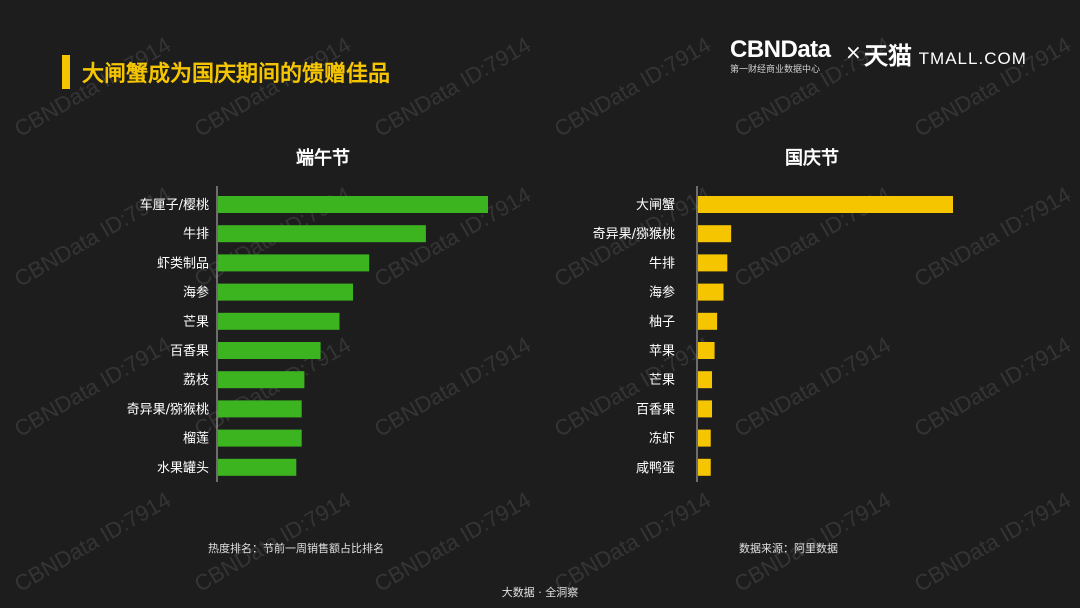 Image resolution: width=1080 pixels, height=608 pixels. What do you see at coordinates (775, 70) in the screenshot?
I see `logo-sub-text: 第一财经商业数据中心` at bounding box center [775, 70].